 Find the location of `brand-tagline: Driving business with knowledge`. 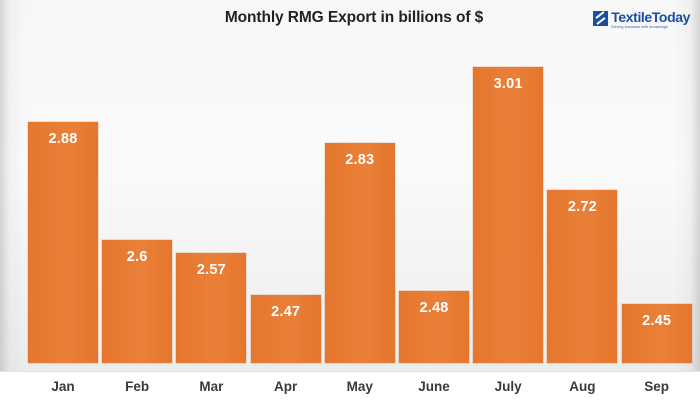

brand-tagline: Driving business with knowledge is located at coordinates (640, 27).